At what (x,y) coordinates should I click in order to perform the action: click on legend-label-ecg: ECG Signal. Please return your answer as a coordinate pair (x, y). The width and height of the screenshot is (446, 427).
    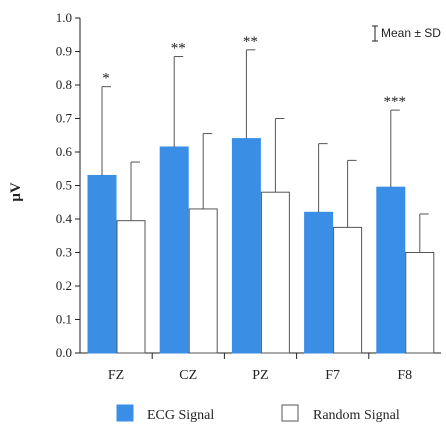
    Looking at the image, I should click on (180, 415).